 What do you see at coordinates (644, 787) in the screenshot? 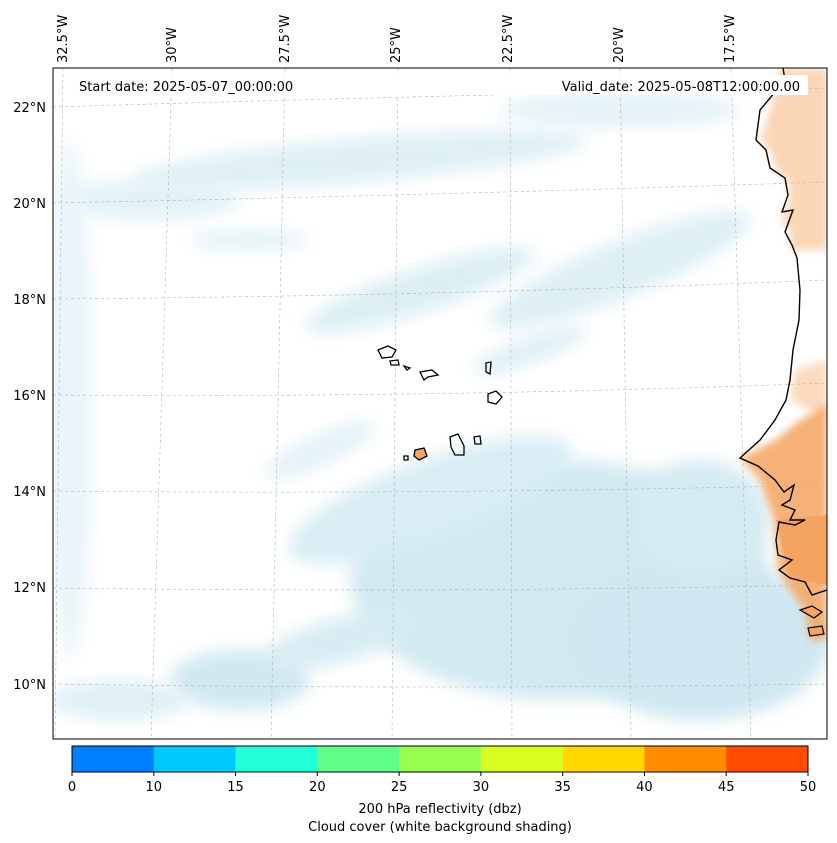
I see `colorbar-tick-label: 40` at bounding box center [644, 787].